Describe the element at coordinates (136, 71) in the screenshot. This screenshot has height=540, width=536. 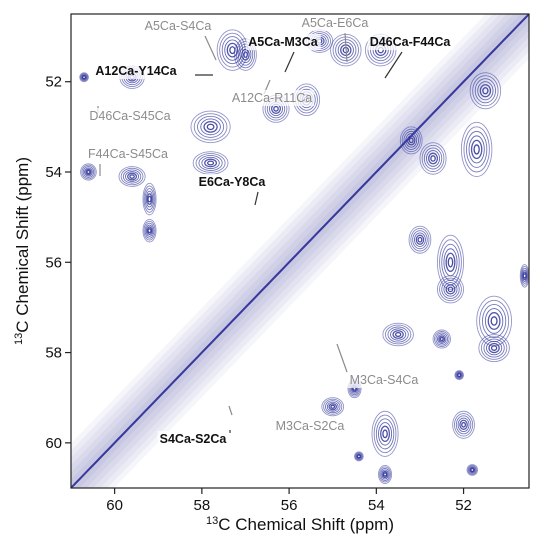
I see `annotation-label: A12Ca-Y14Ca` at that location.